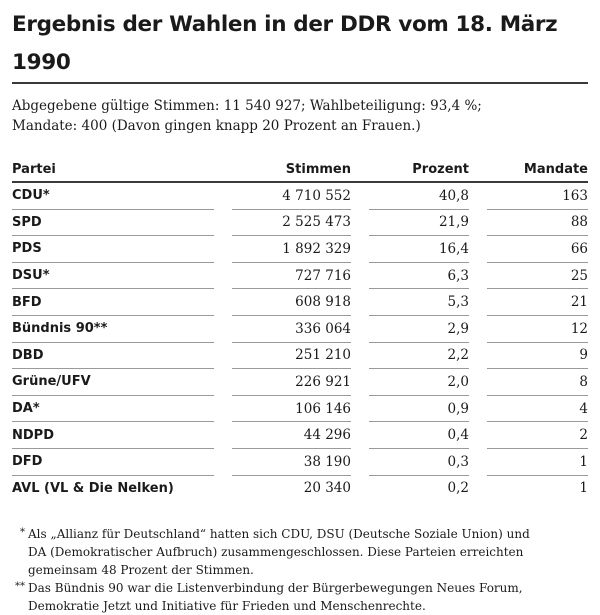 This screenshot has width=600, height=615. I want to click on party-cell: PDS, so click(113, 249).